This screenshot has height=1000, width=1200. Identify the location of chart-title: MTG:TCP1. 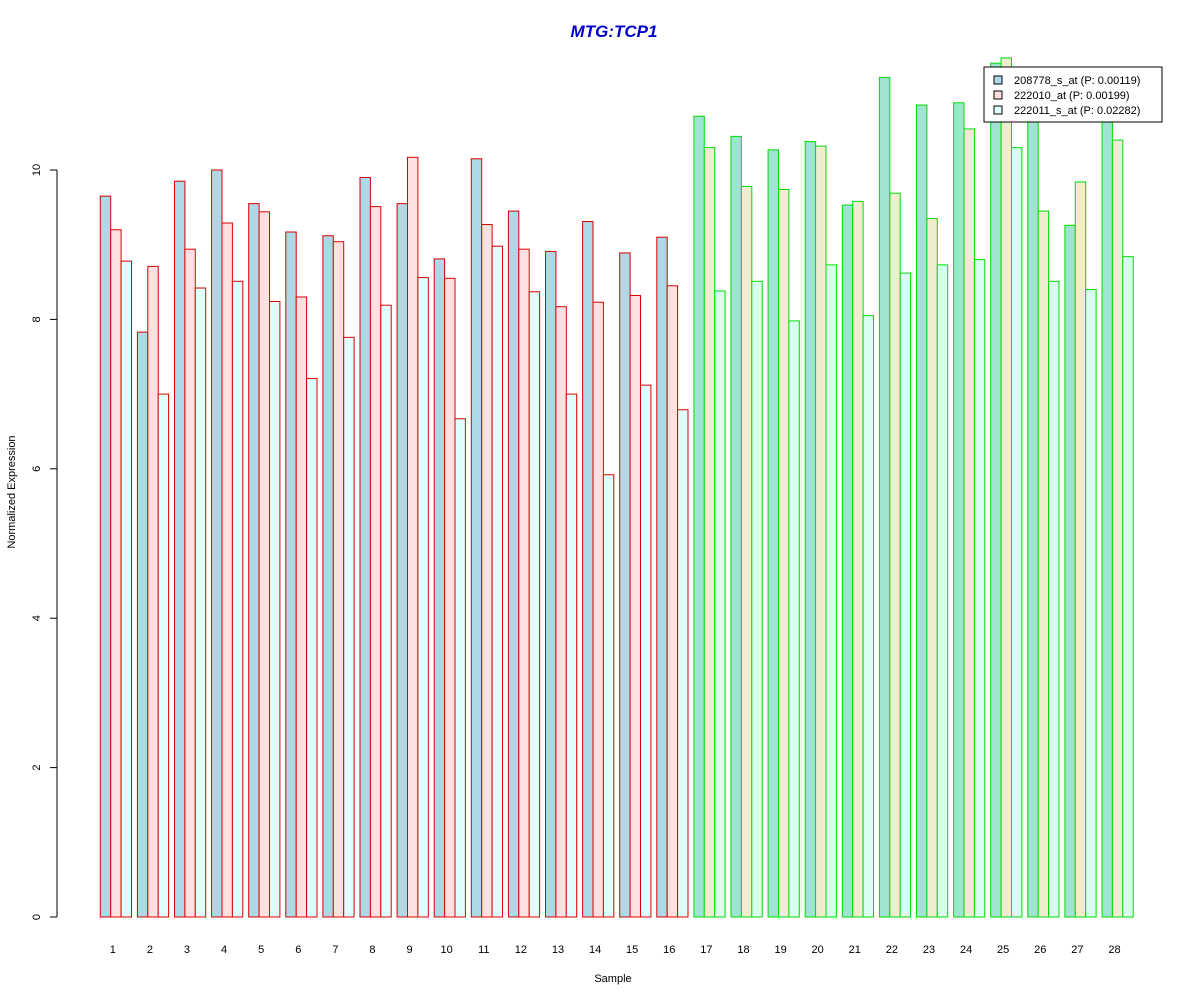
(614, 31).